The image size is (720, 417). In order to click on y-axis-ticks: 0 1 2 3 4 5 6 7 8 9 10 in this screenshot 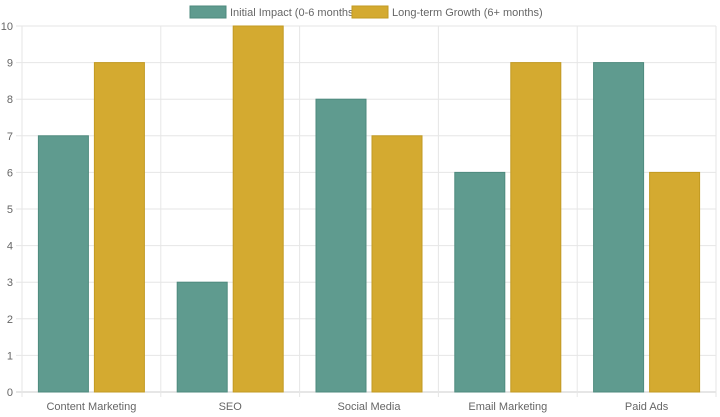, I will do `click(7, 210)`.